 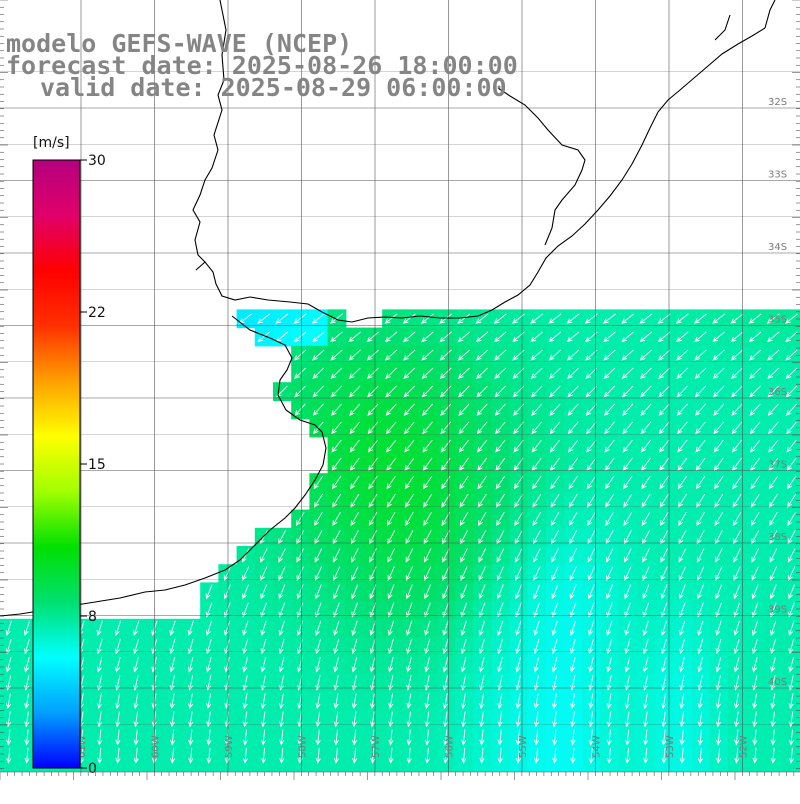 What do you see at coordinates (51, 143) in the screenshot?
I see `colorbar-unit: [m/s]` at bounding box center [51, 143].